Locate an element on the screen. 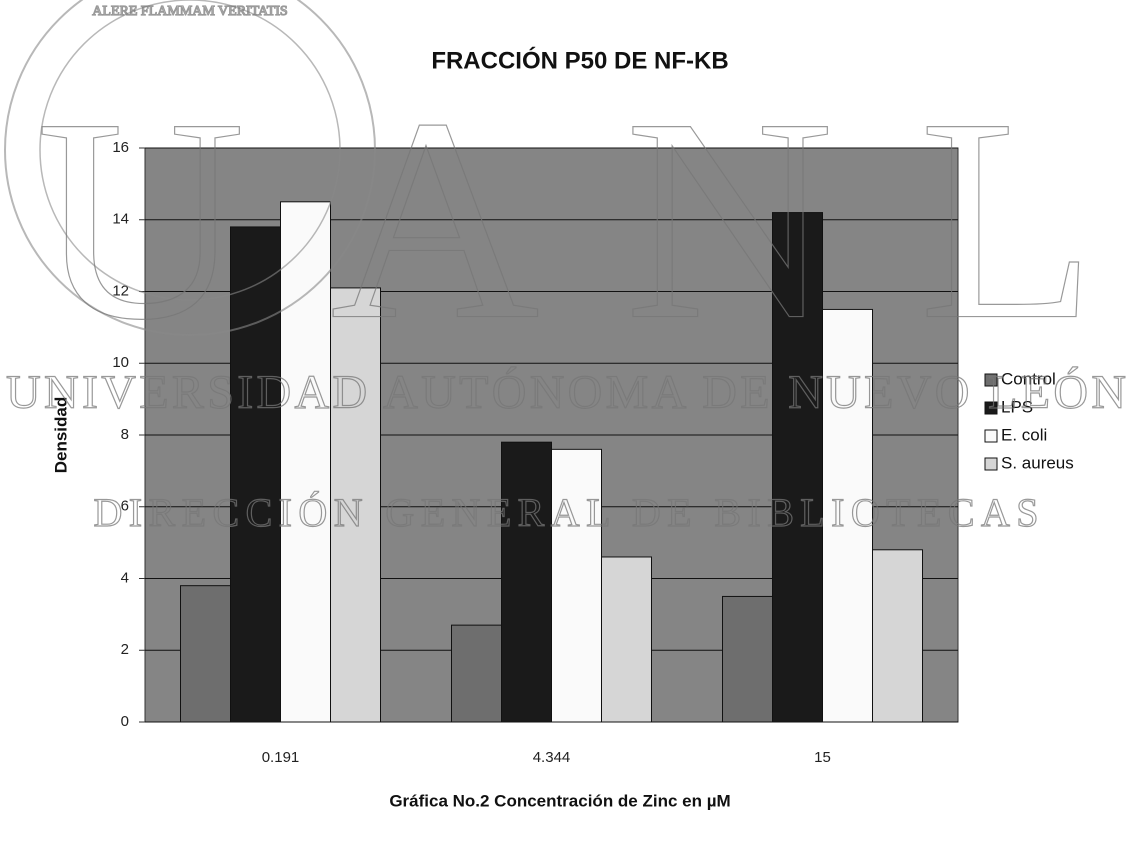  y-tick-label: 14 is located at coordinates (120, 219).